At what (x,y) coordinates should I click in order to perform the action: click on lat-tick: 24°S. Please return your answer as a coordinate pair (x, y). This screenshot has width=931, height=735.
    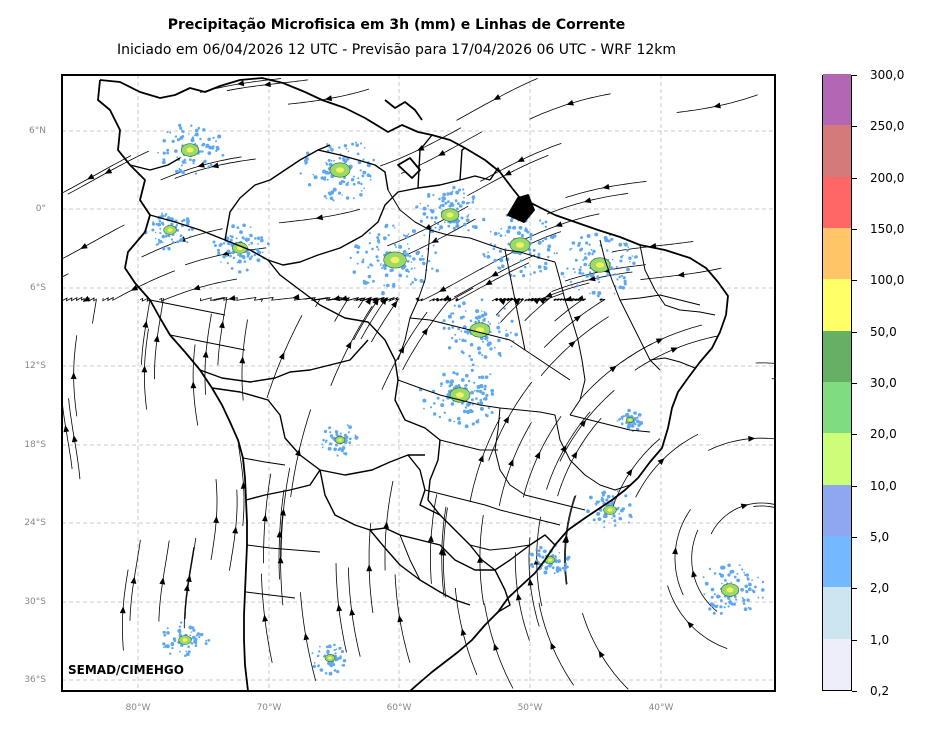
    Looking at the image, I should click on (35, 523).